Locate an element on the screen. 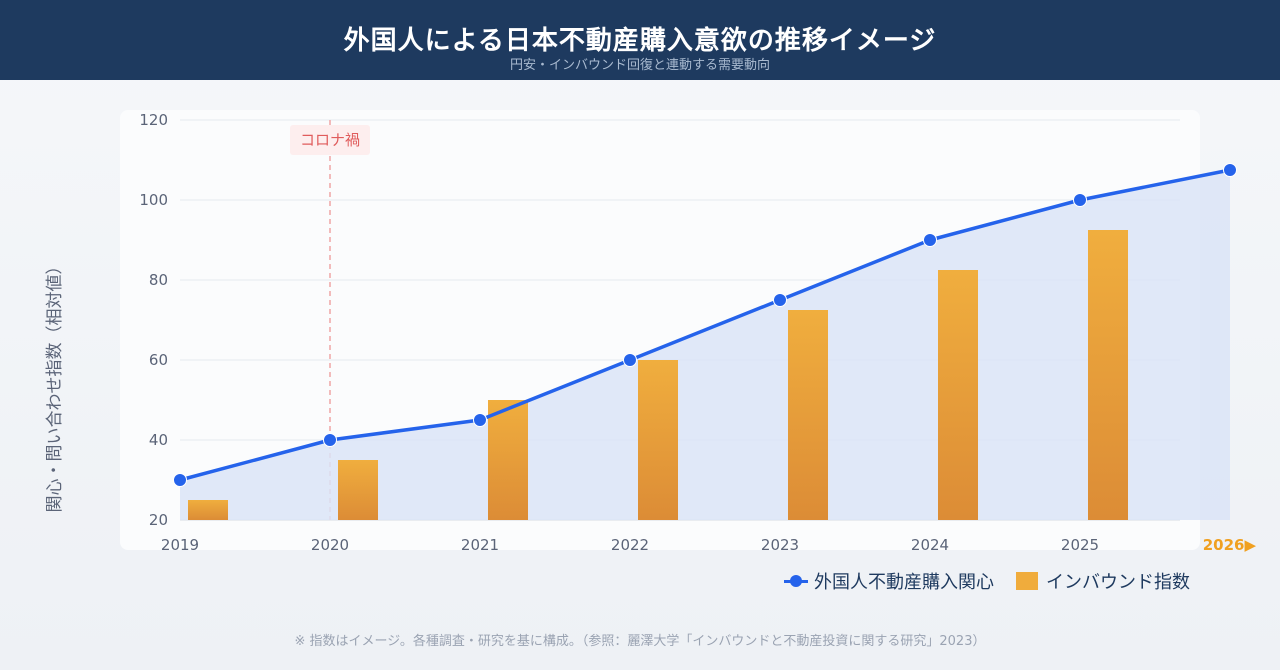 This screenshot has width=1280, height=670. annotation-box is located at coordinates (330, 140).